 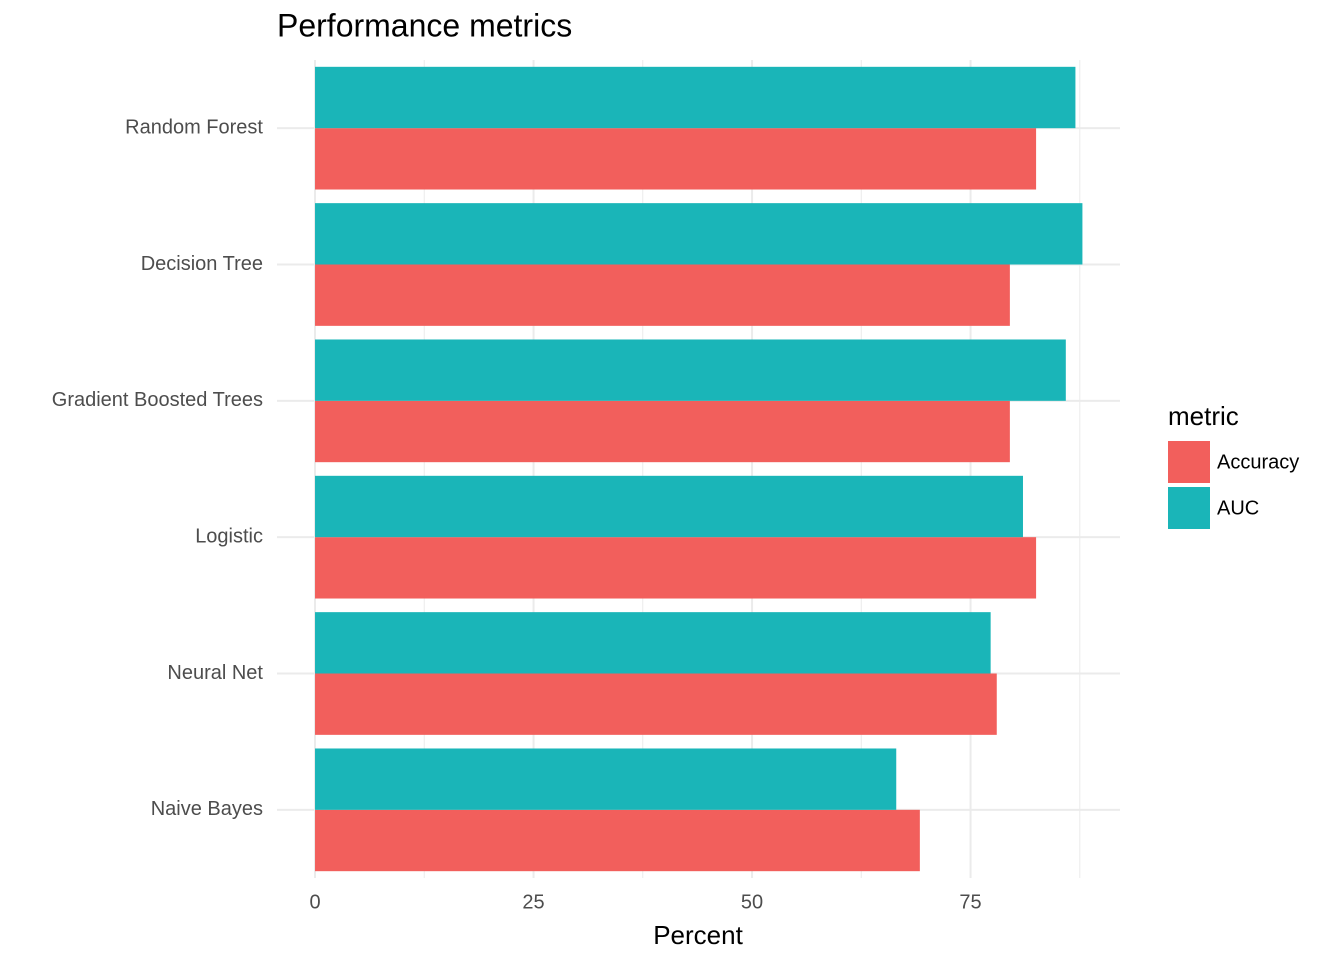 I want to click on chart-title: Performance metrics, so click(x=424, y=25).